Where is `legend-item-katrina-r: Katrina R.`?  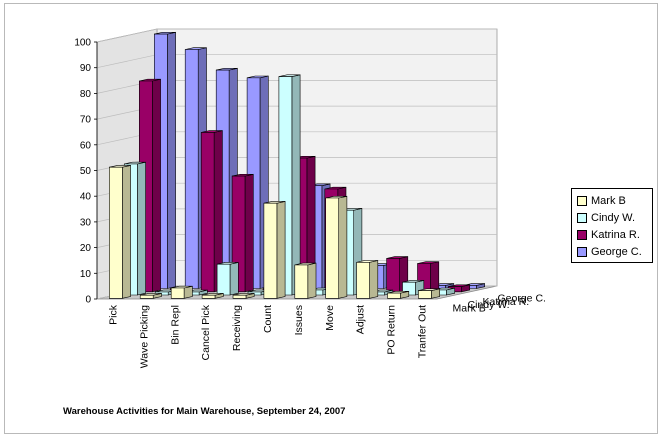 legend-item-katrina-r: Katrina R. is located at coordinates (612, 234).